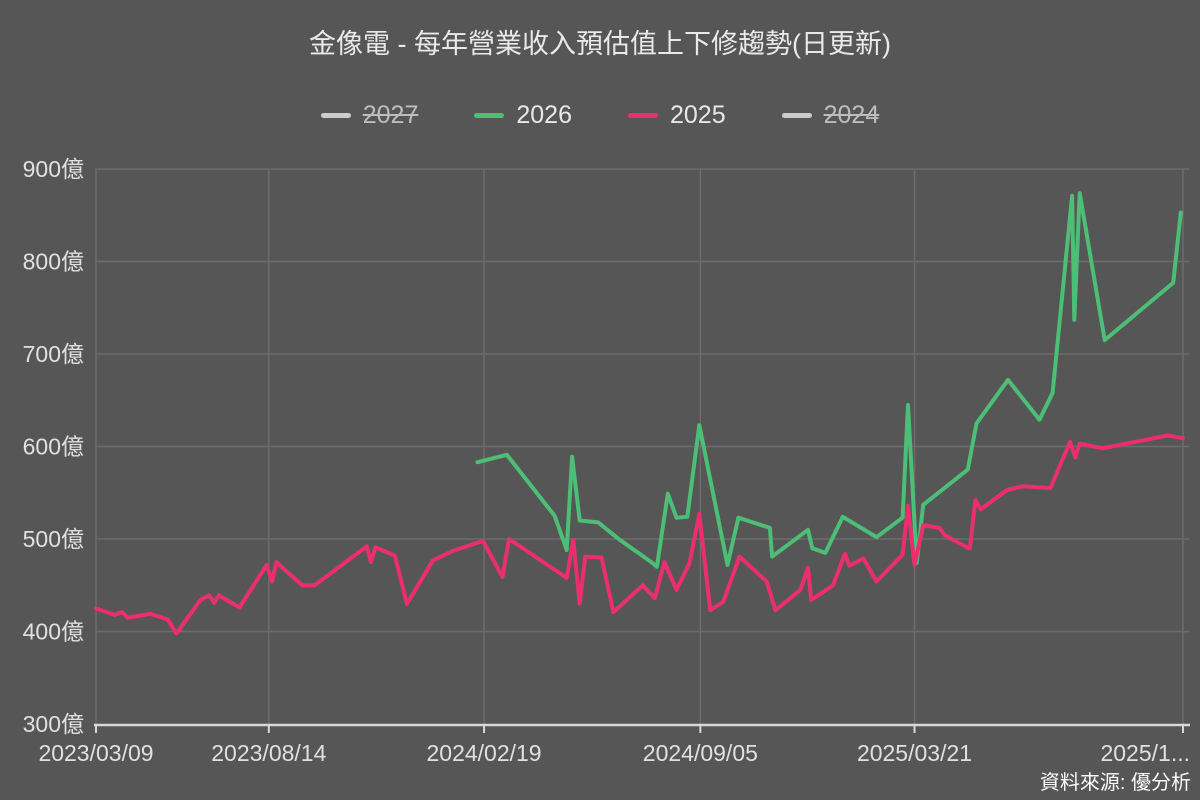 The image size is (1200, 800). I want to click on x-axis-label: 2023/08/14, so click(268, 753).